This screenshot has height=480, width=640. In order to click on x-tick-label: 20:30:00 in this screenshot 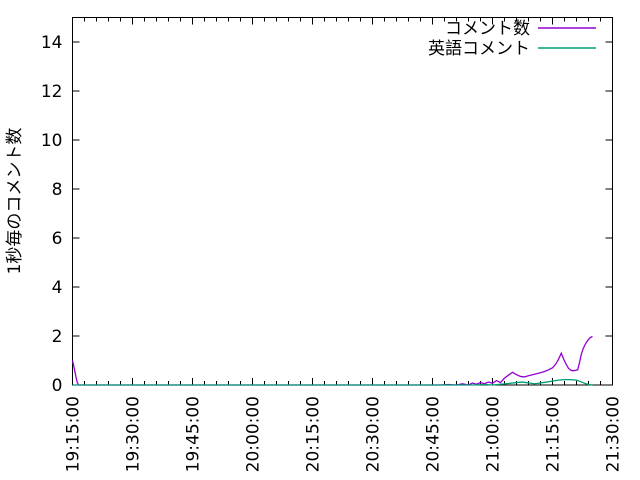, I will do `click(374, 434)`.